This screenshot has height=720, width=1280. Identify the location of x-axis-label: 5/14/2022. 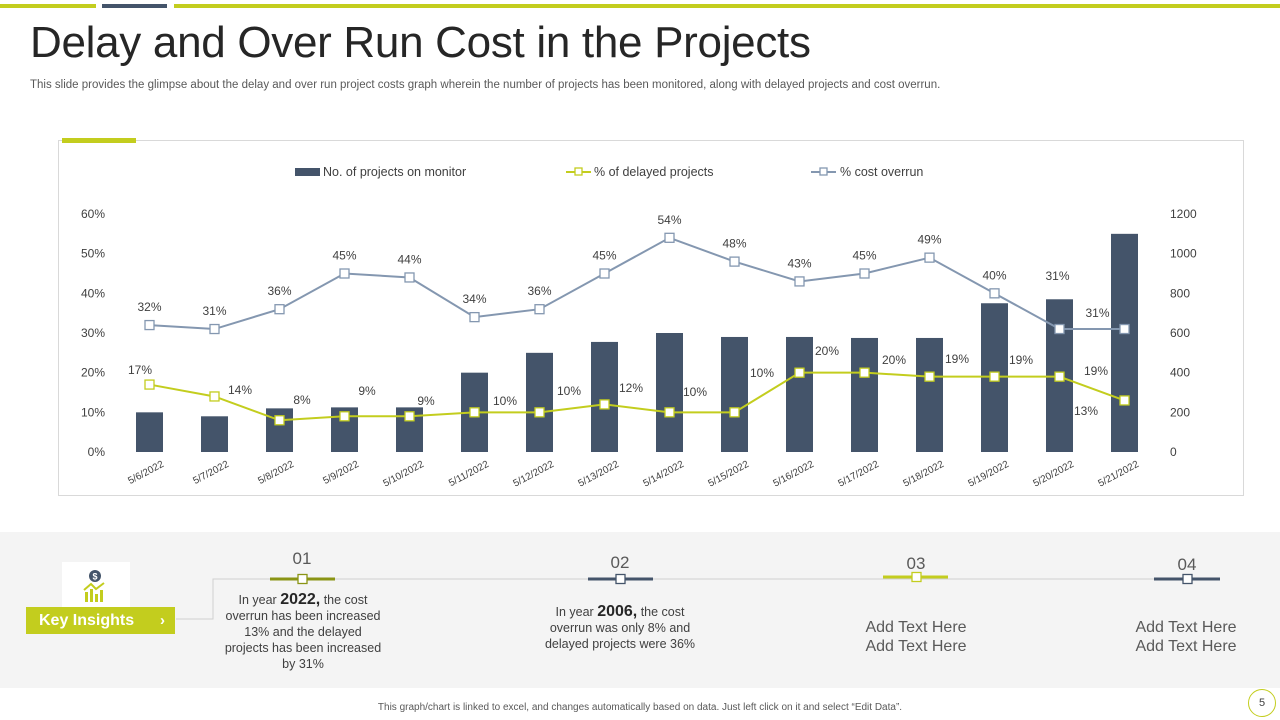
(663, 474).